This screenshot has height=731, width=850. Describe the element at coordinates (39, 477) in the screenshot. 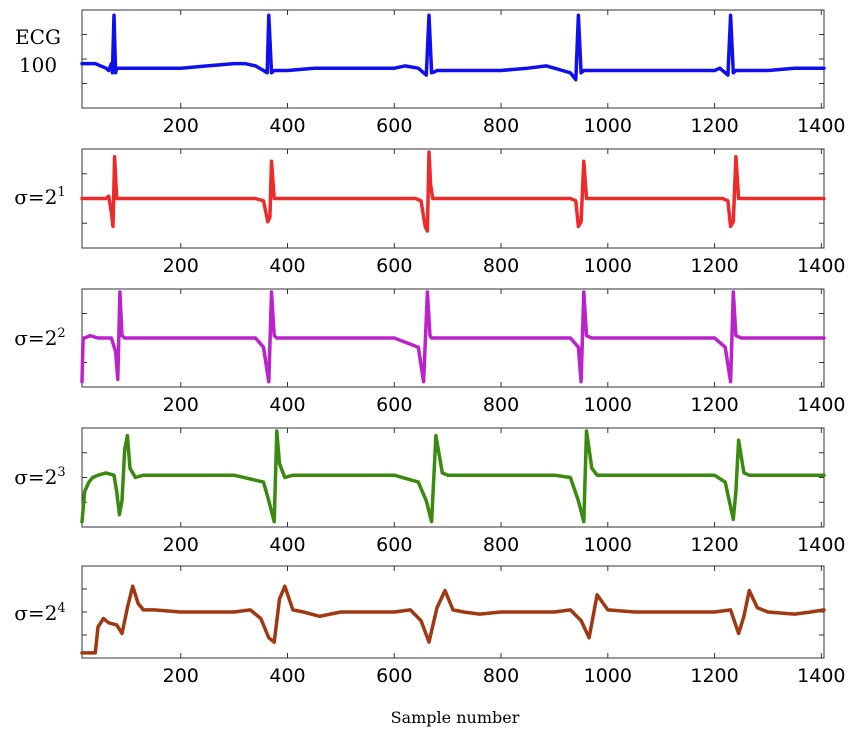

I see `row-label: σ=23` at that location.